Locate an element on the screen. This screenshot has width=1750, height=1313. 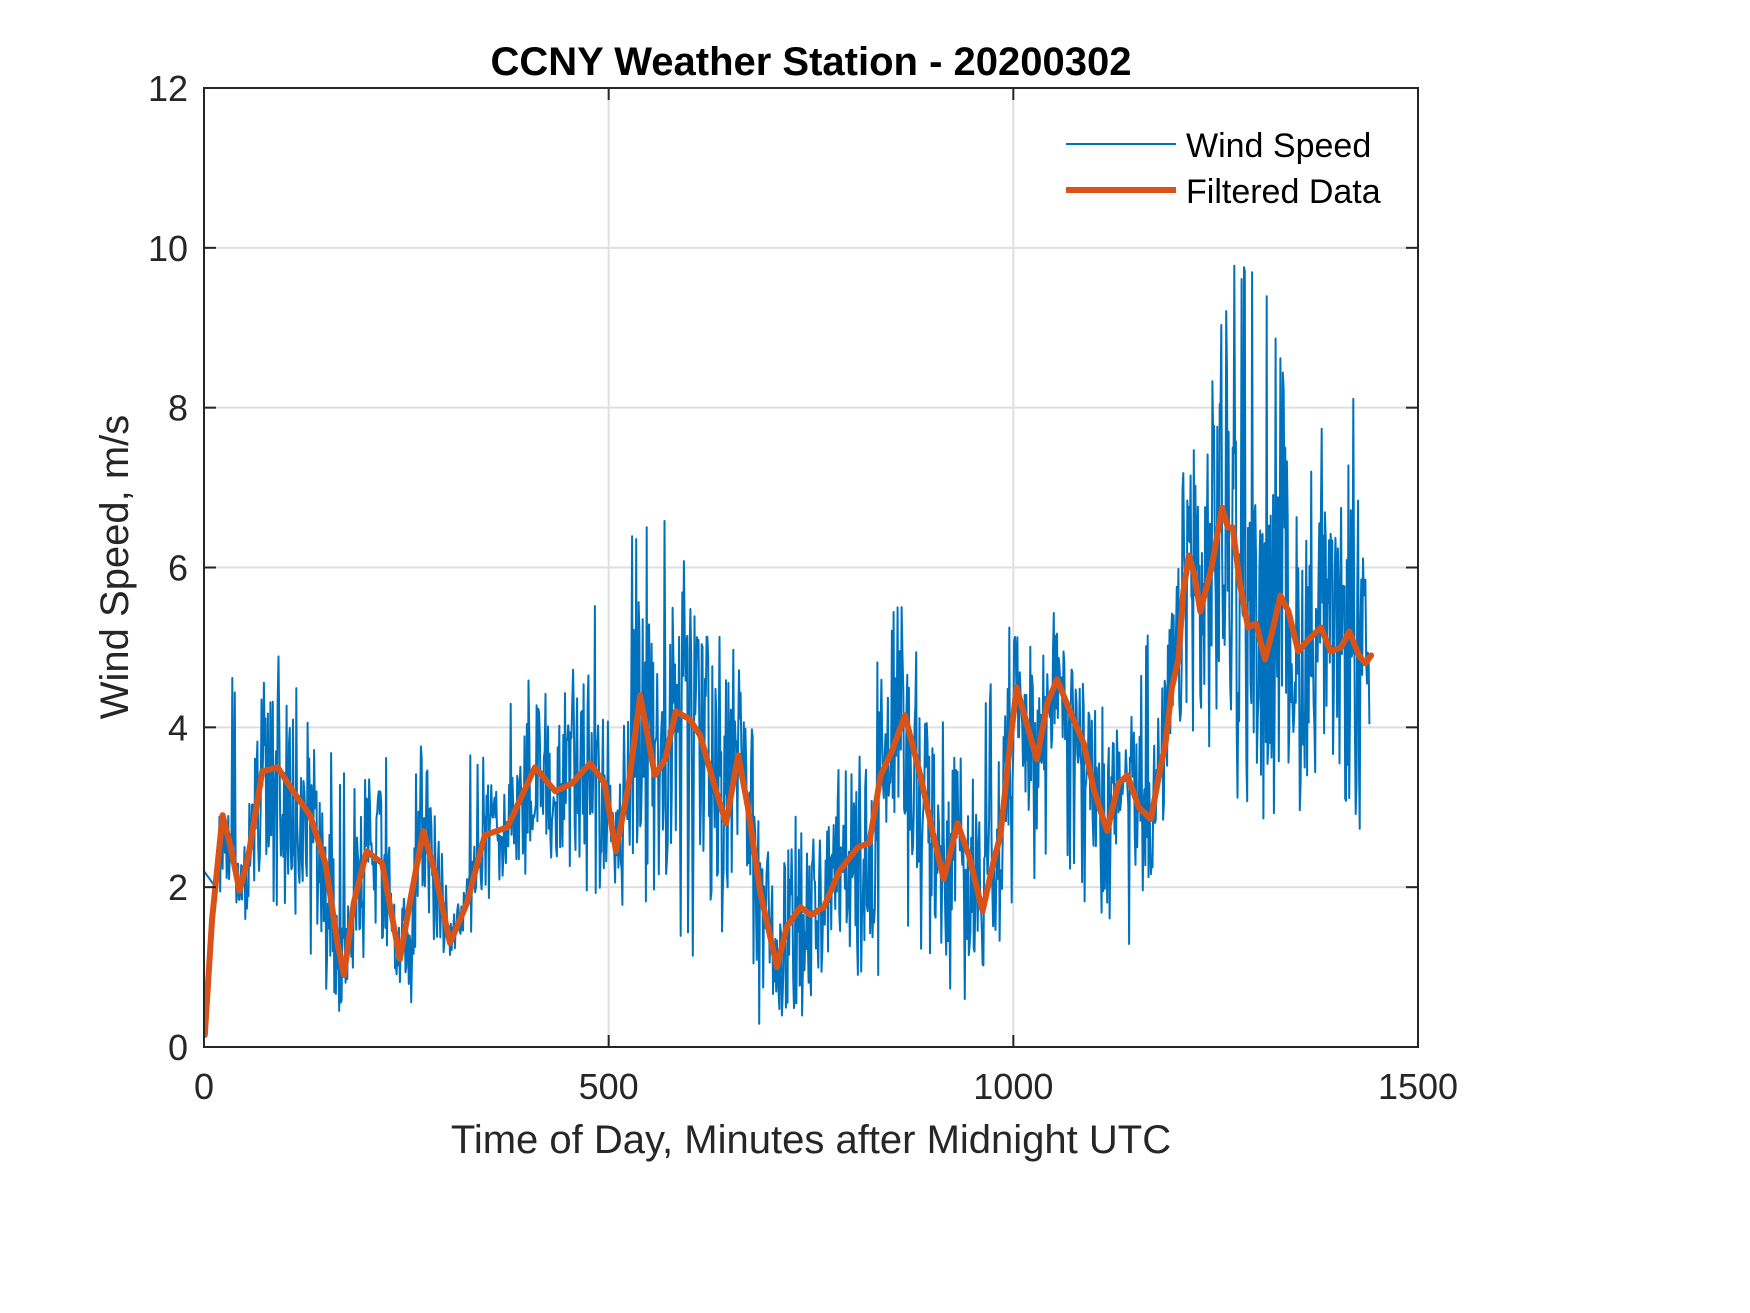
y-tick-label: 12 is located at coordinates (168, 88).